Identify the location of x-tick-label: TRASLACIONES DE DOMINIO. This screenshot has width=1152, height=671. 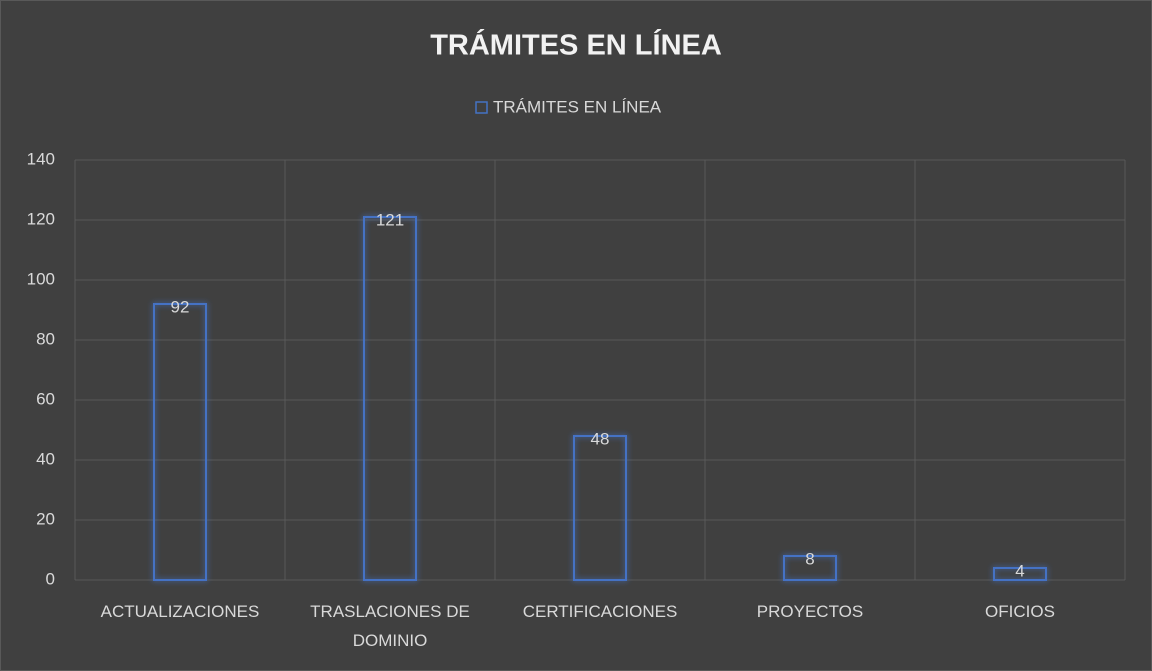
(390, 626).